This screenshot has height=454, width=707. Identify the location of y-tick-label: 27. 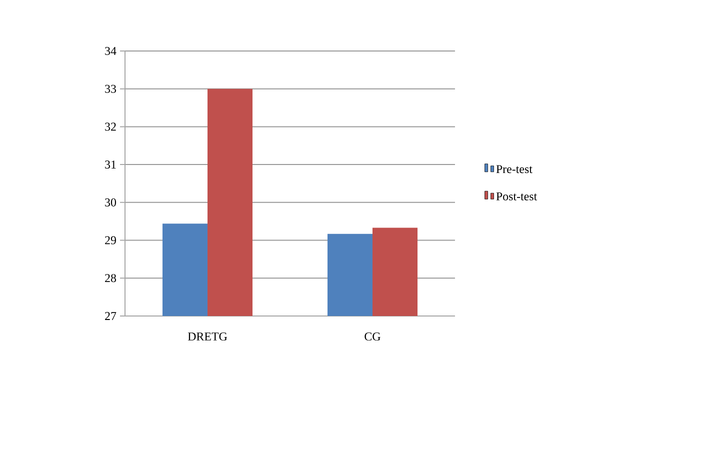
(110, 316).